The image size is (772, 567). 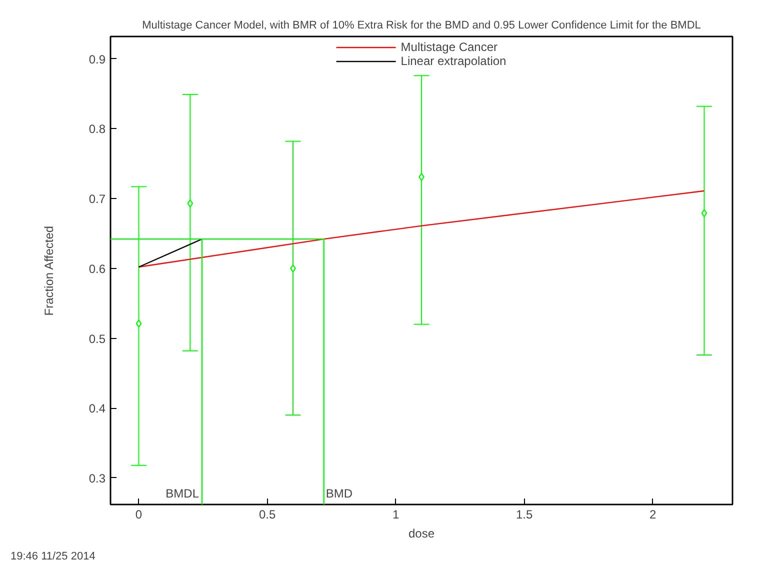 I want to click on annotation: BMDL, so click(x=183, y=493).